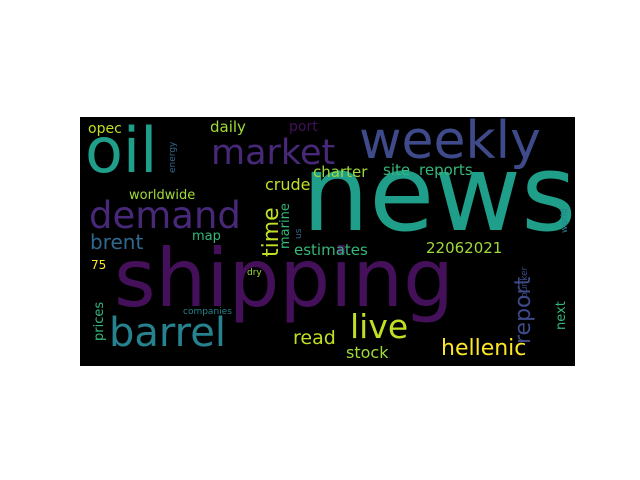 The height and width of the screenshot is (480, 640). Describe the element at coordinates (117, 242) in the screenshot. I see `word-brent: brent` at that location.